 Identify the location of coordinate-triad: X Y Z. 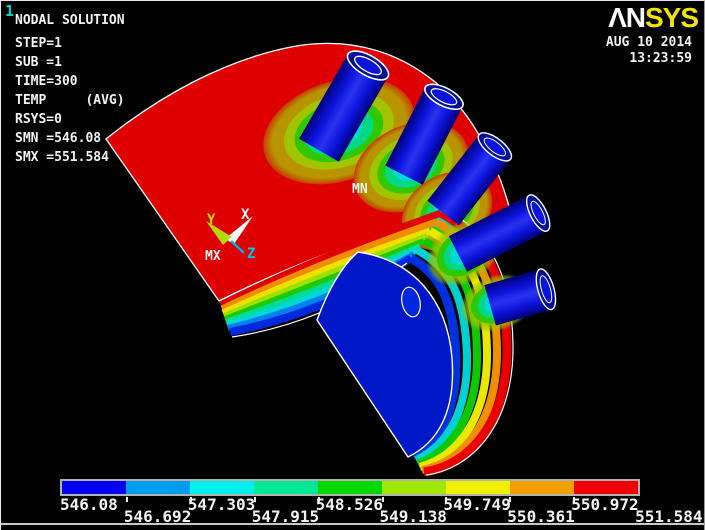
(230, 234).